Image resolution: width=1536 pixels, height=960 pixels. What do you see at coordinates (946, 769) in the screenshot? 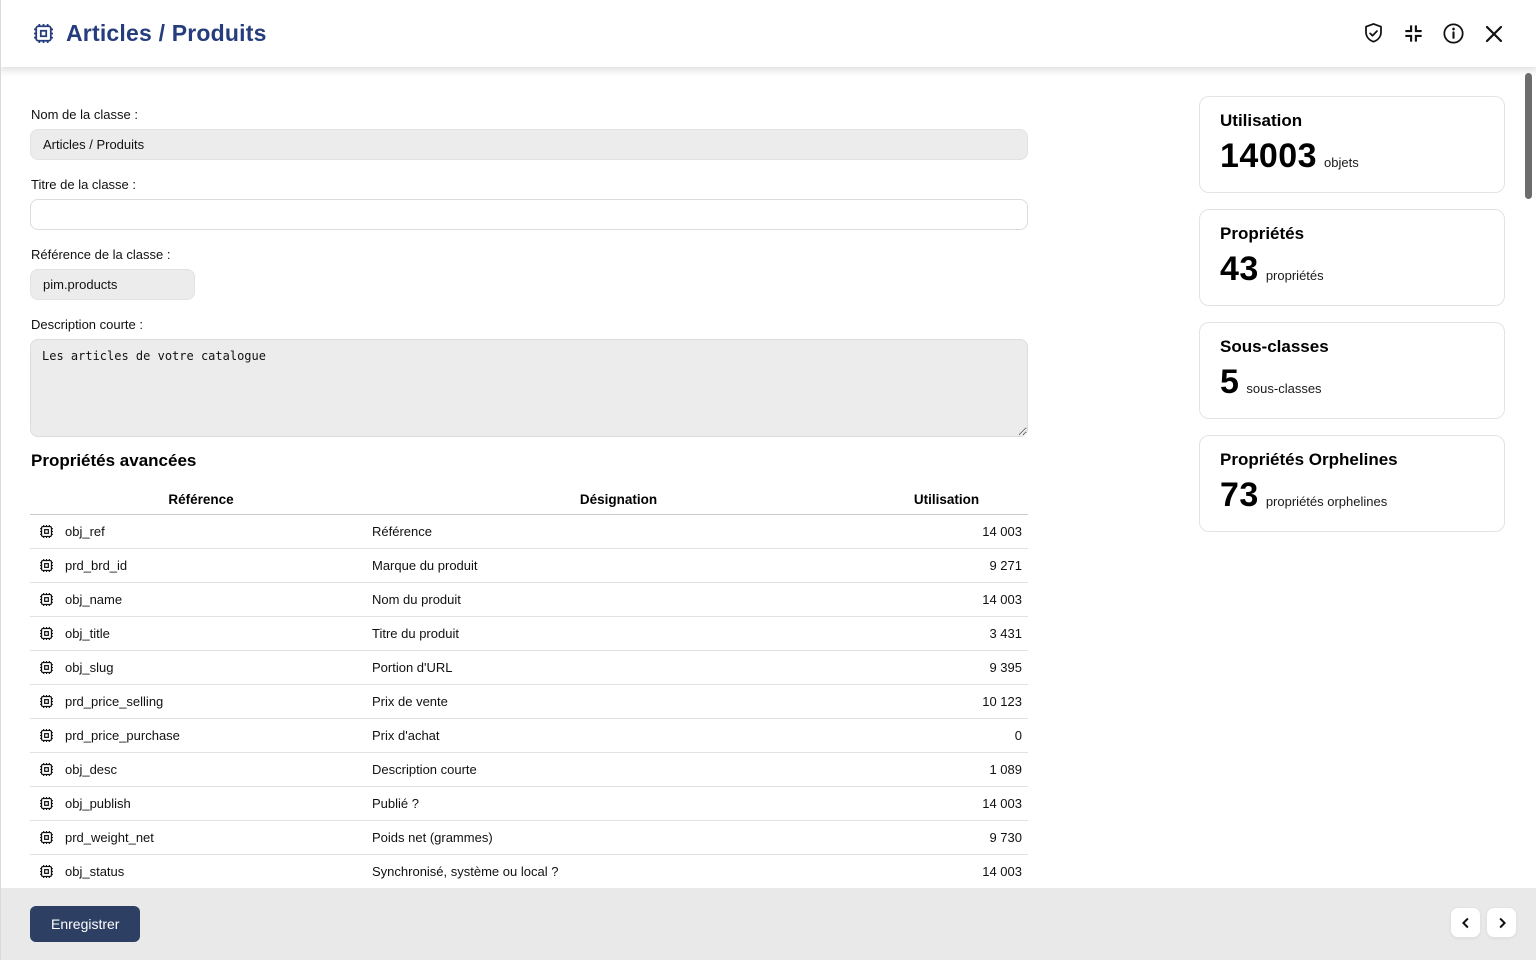
I see `property-utilisation: 1 089` at bounding box center [946, 769].